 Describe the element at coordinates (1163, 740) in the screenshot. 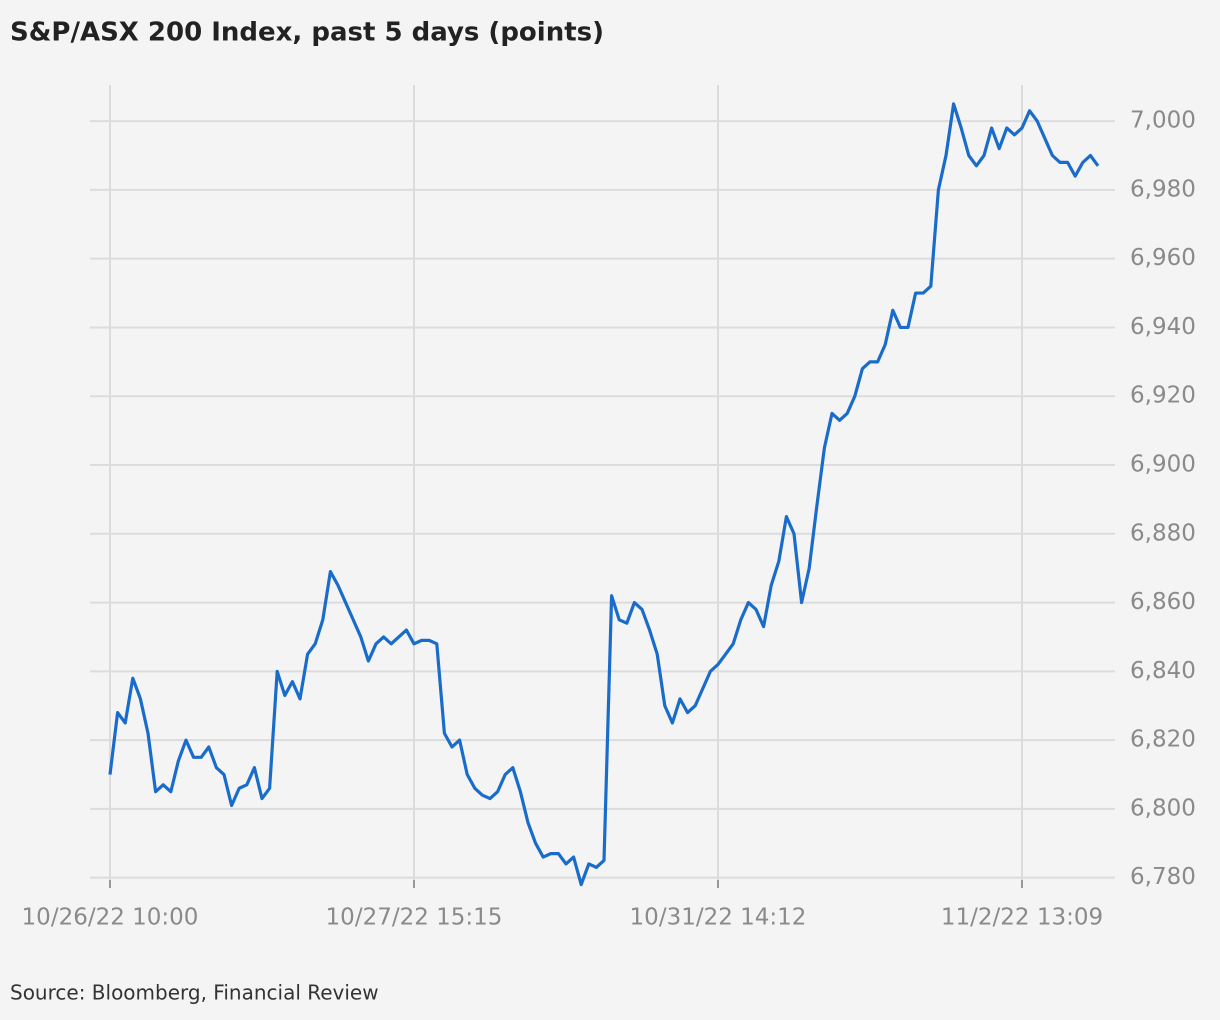

I see `y-tick-label: 6,820` at that location.